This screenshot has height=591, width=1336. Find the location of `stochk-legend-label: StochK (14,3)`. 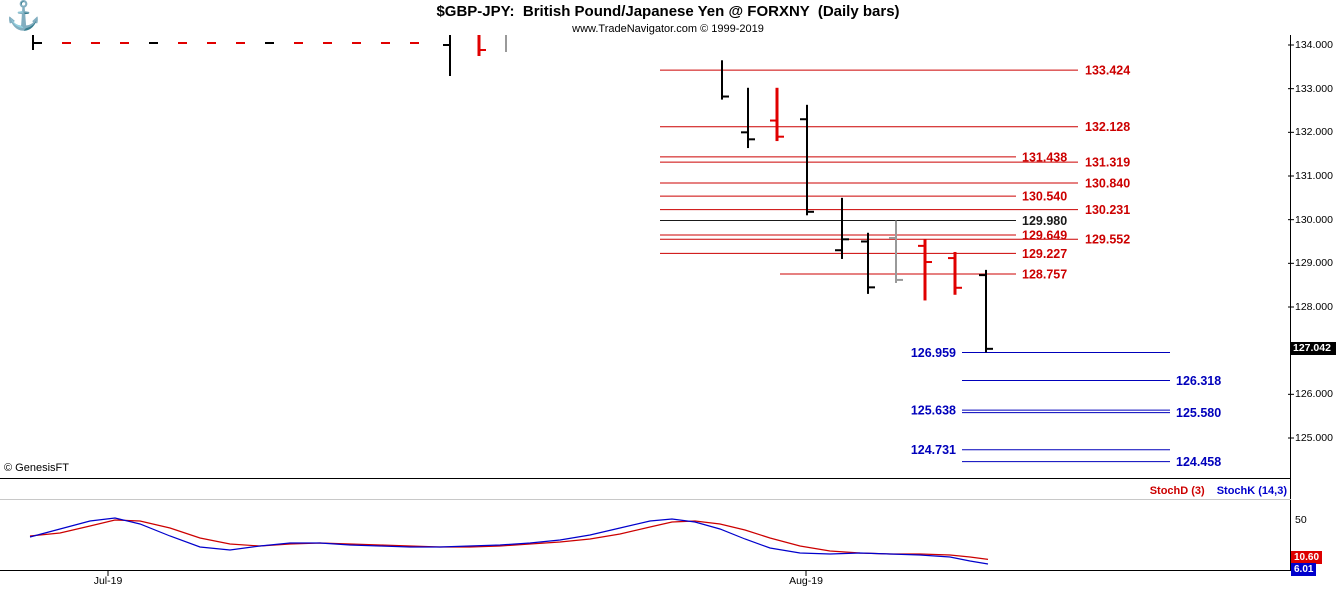

stochk-legend-label: StochK (14,3) is located at coordinates (1251, 491).